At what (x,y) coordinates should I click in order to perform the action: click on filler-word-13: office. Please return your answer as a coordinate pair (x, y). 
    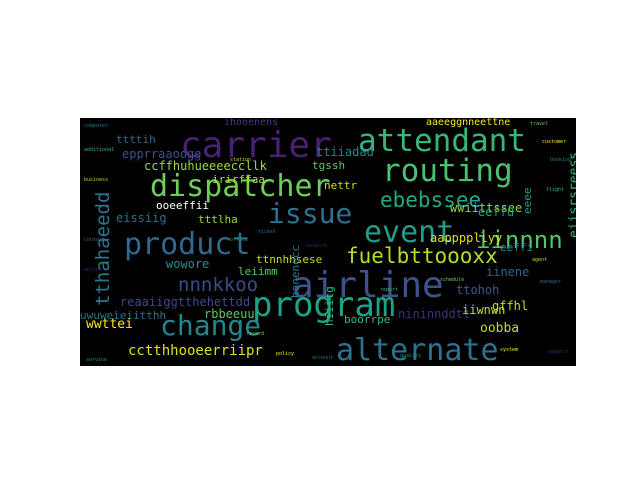
    Looking at the image, I should click on (239, 240).